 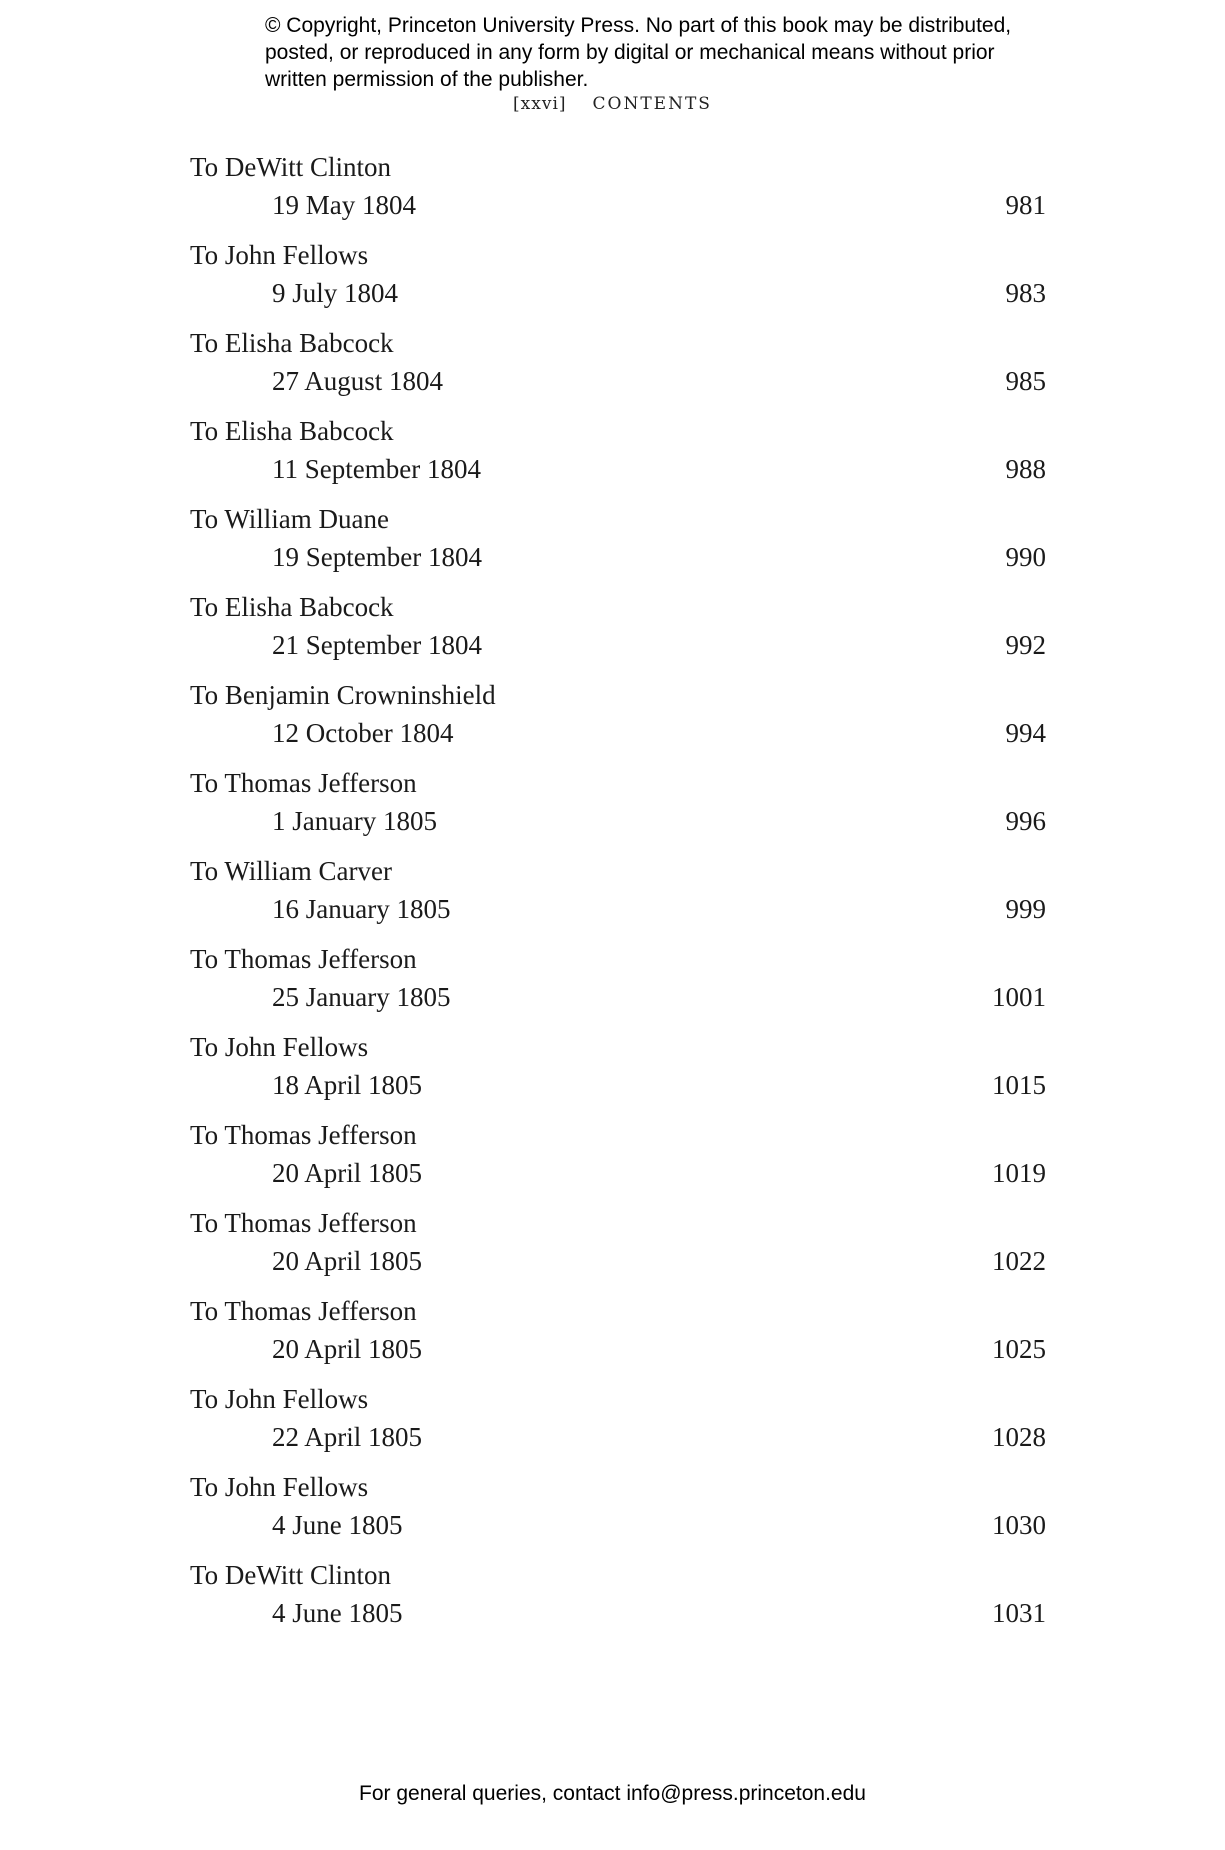 I want to click on entry-date: 16 January 1805, so click(x=361, y=909).